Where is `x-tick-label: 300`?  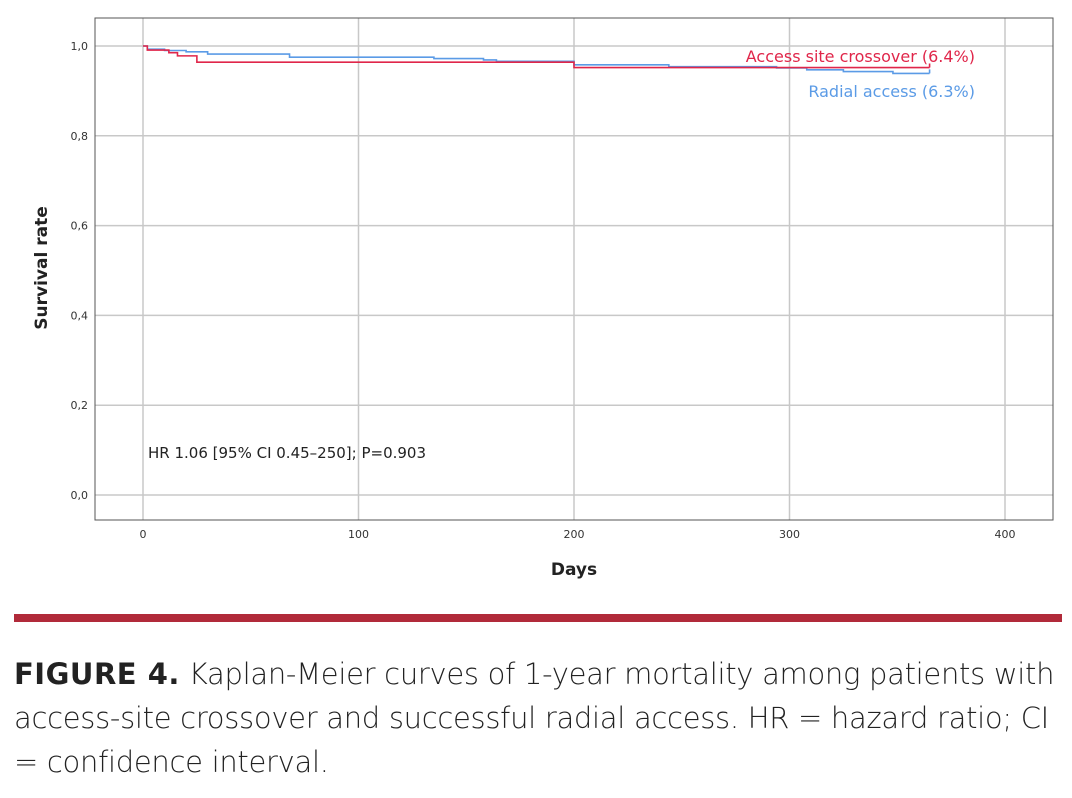
x-tick-label: 300 is located at coordinates (789, 534).